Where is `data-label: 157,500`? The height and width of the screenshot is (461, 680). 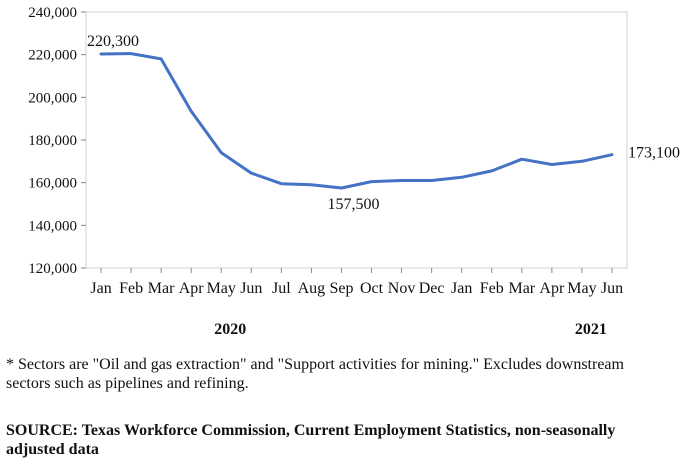
data-label: 157,500 is located at coordinates (353, 204).